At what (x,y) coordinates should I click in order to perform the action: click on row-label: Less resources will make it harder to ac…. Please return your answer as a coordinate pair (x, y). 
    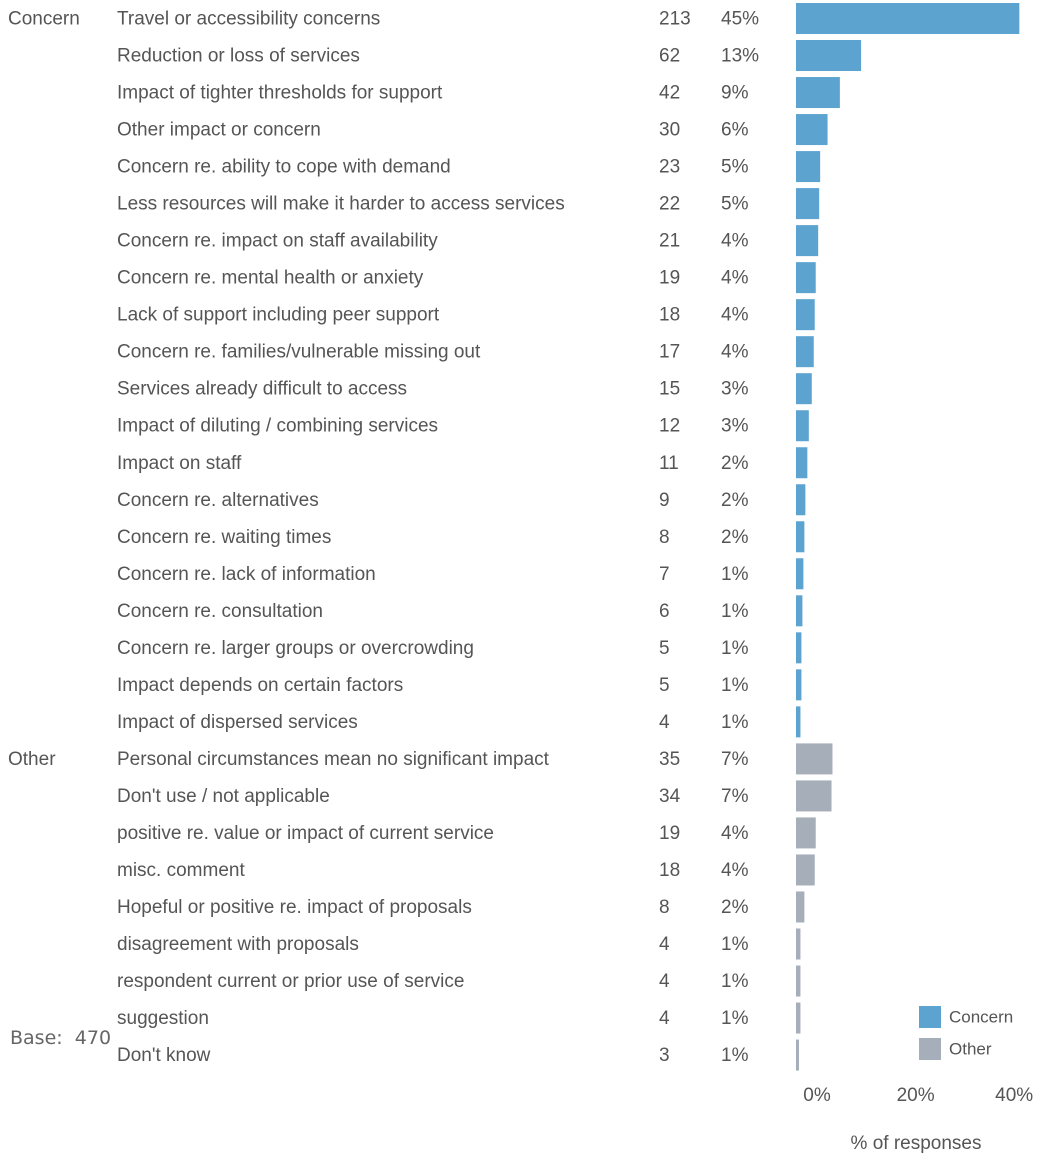
    Looking at the image, I should click on (341, 204).